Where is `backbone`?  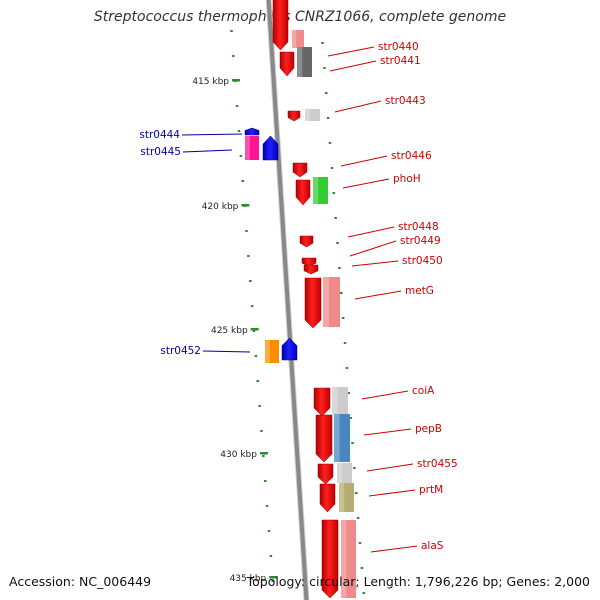 backbone is located at coordinates (287, 300).